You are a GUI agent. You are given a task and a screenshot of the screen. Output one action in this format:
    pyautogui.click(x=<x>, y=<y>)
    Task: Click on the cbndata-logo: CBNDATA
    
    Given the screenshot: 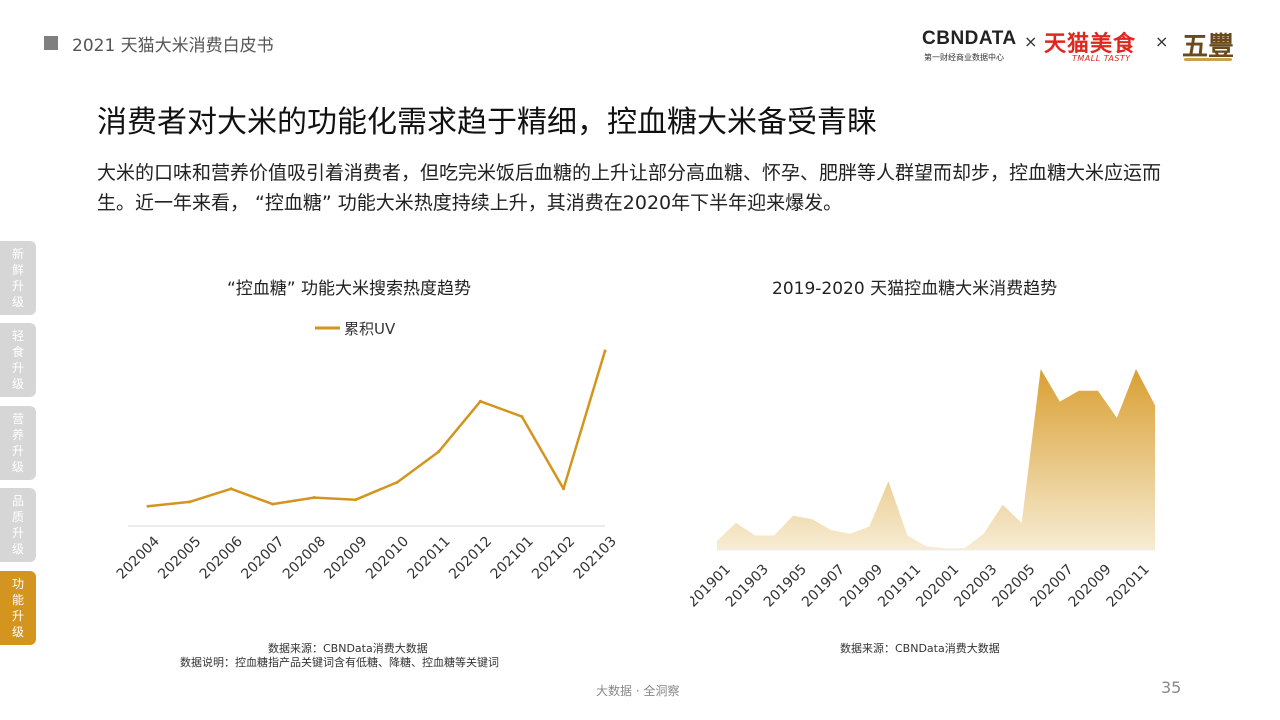 What is the action you would take?
    pyautogui.click(x=969, y=38)
    